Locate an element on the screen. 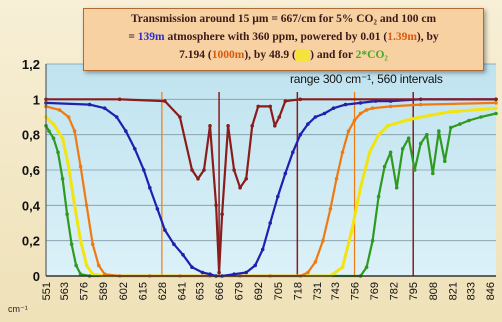 Image resolution: width=502 pixels, height=322 pixels. x-tick-label: 551 is located at coordinates (47, 291).